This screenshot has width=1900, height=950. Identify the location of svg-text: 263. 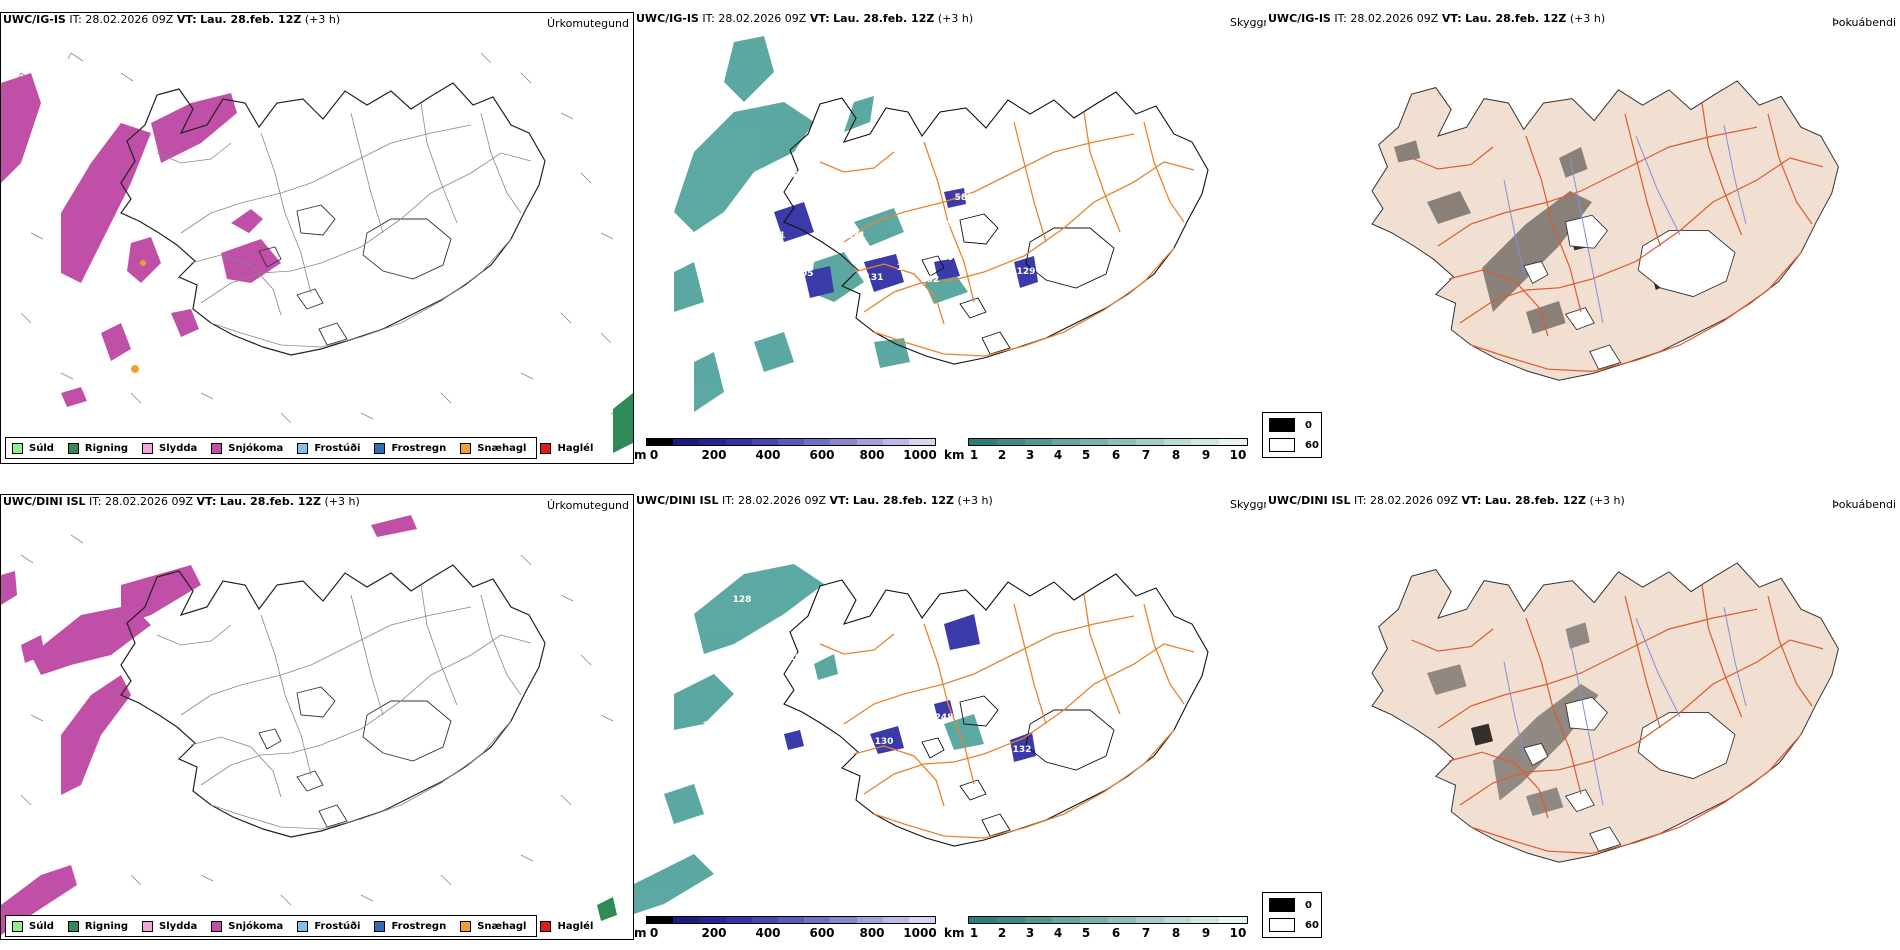
(798, 658).